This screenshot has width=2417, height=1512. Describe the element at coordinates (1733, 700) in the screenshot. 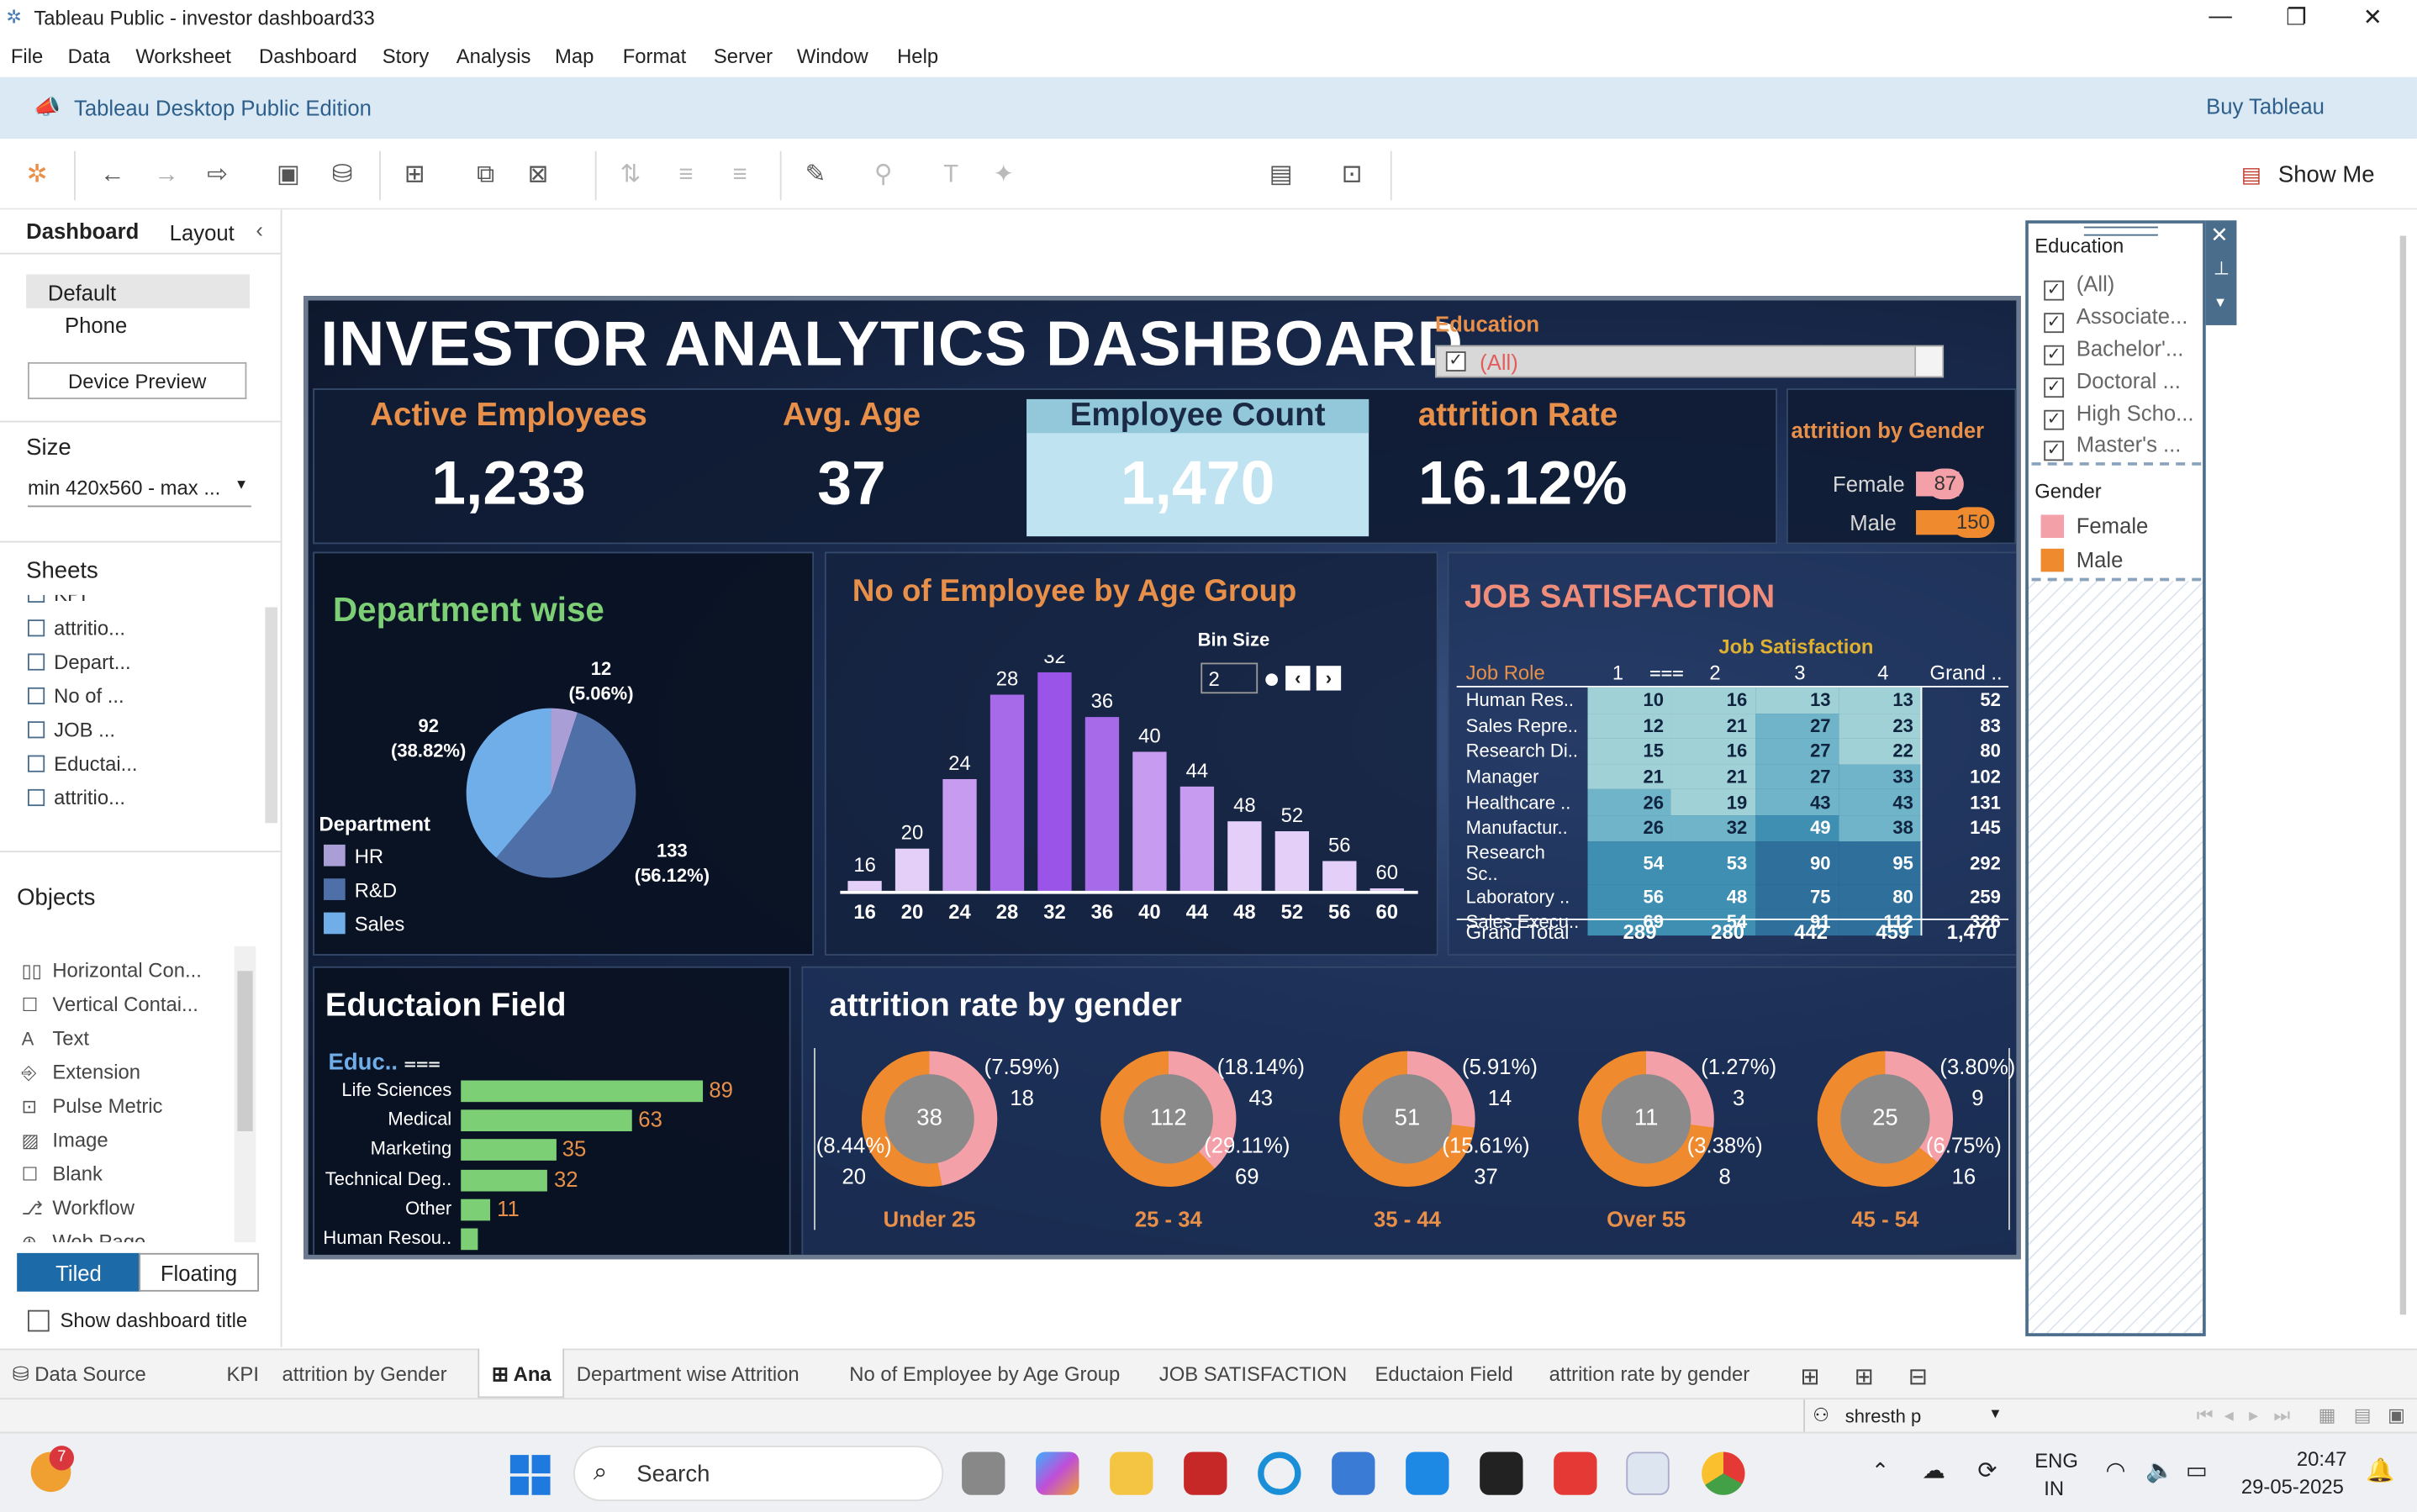

I see `job-role-row: Human Res.. 10 16 13 13 52` at that location.